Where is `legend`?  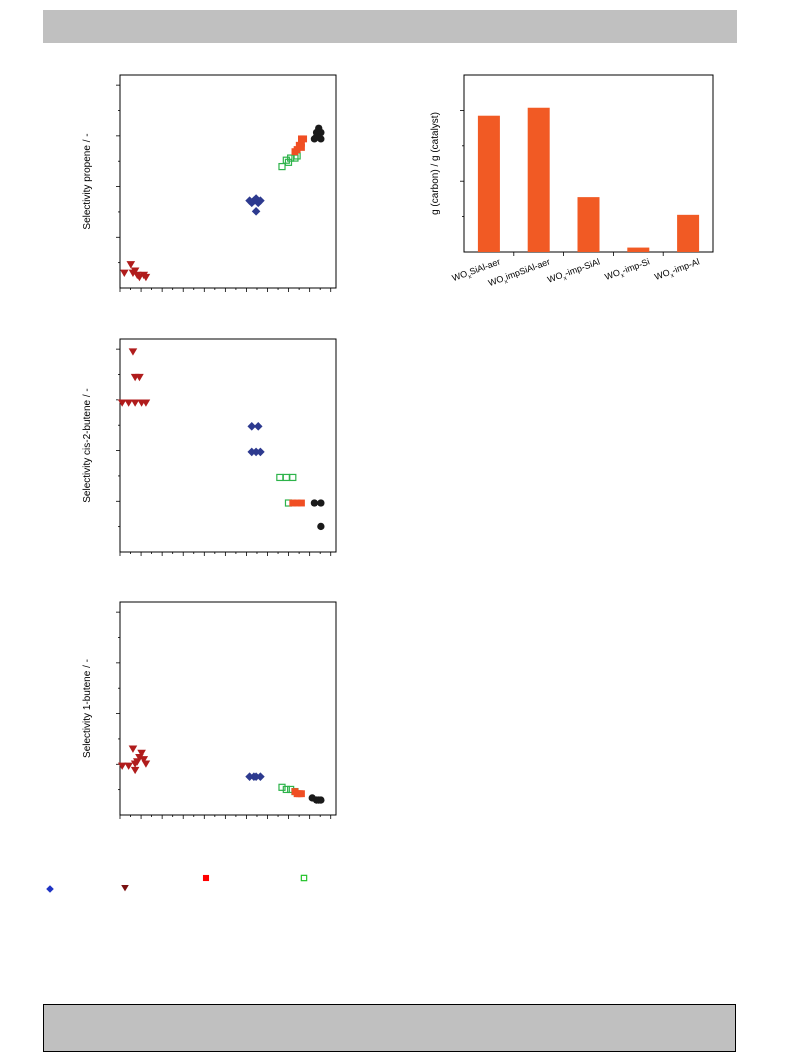 legend is located at coordinates (177, 883).